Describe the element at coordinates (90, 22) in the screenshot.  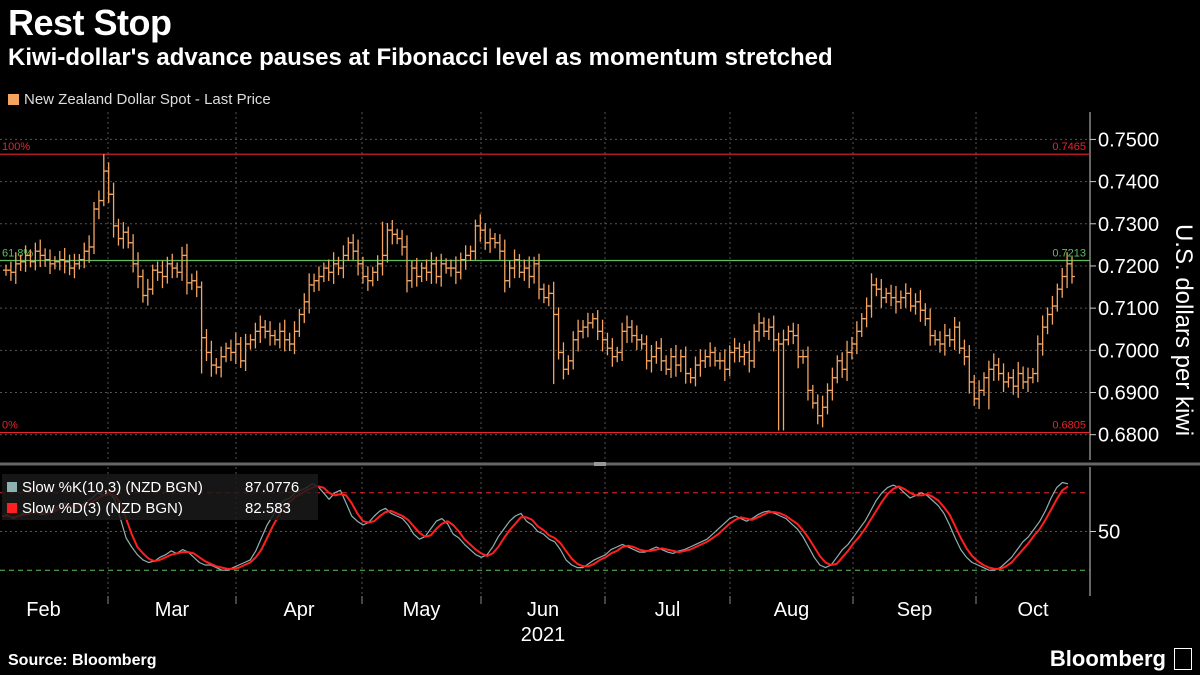
I see `chart-title: Rest Stop` at that location.